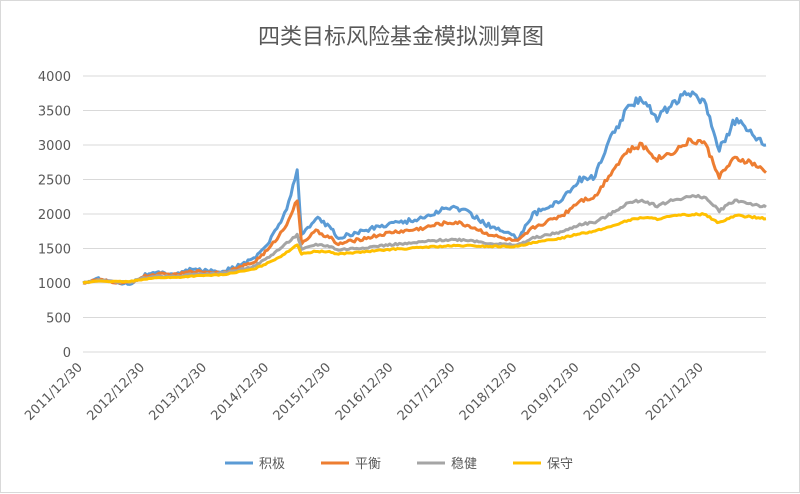 The width and height of the screenshot is (800, 494). What do you see at coordinates (401, 37) in the screenshot?
I see `chart-title: 四类目标风险基金模拟测算图` at bounding box center [401, 37].